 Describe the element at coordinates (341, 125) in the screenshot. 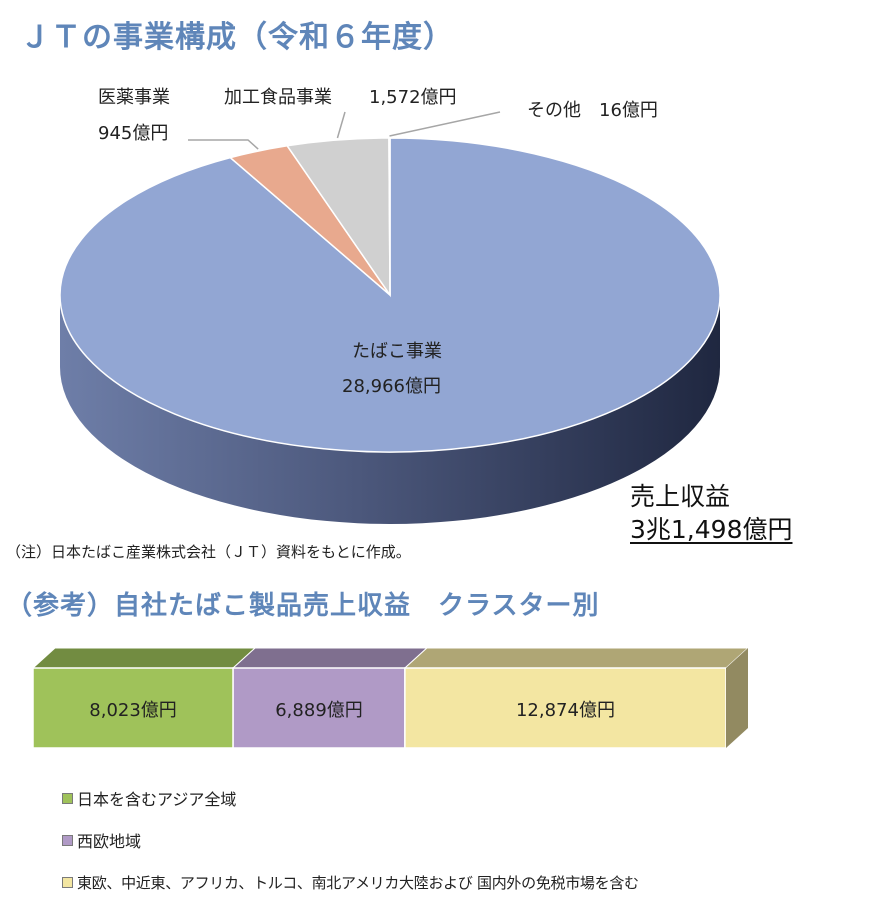

I see `leader-line-food` at that location.